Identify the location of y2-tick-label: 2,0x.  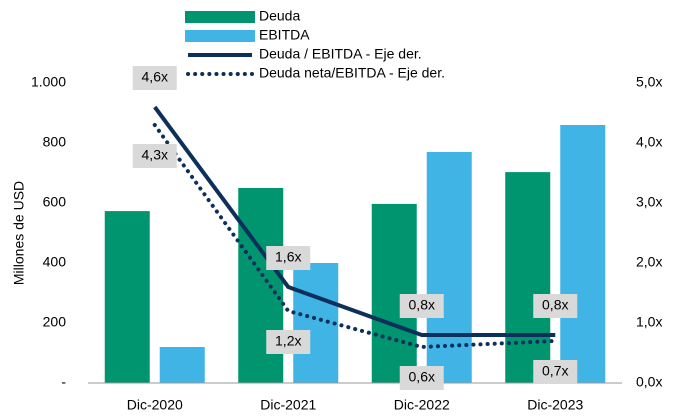
(649, 262).